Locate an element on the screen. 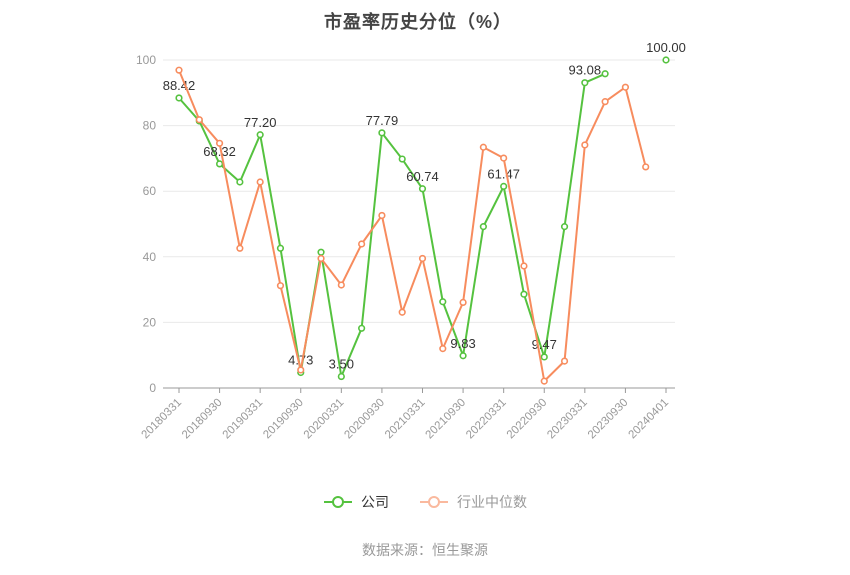  company-line-marker-icon is located at coordinates (338, 502).